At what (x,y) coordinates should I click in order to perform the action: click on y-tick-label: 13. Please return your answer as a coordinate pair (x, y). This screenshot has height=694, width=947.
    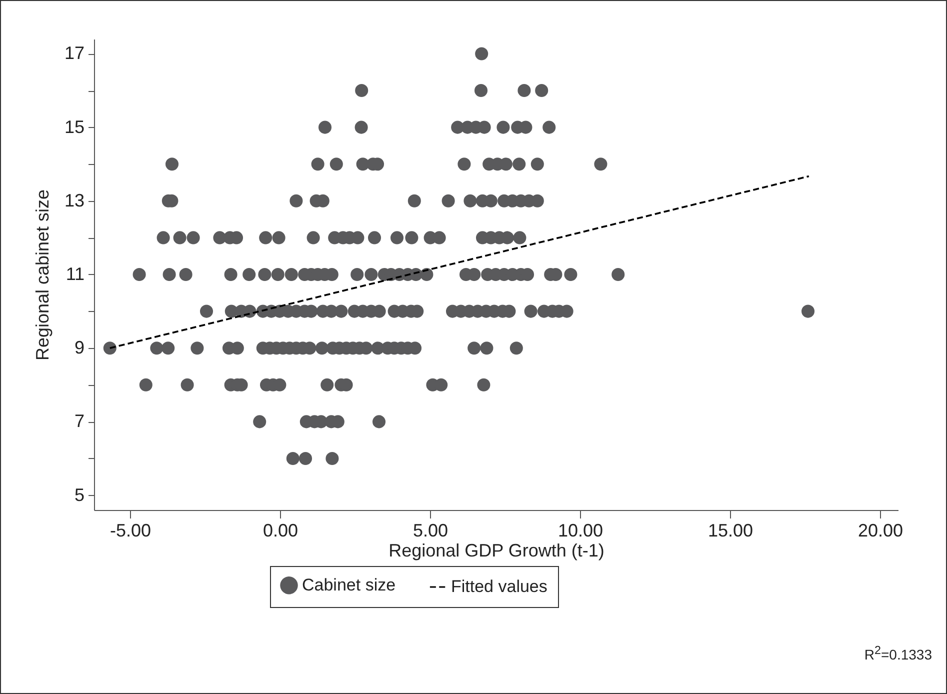
    Looking at the image, I should click on (74, 200).